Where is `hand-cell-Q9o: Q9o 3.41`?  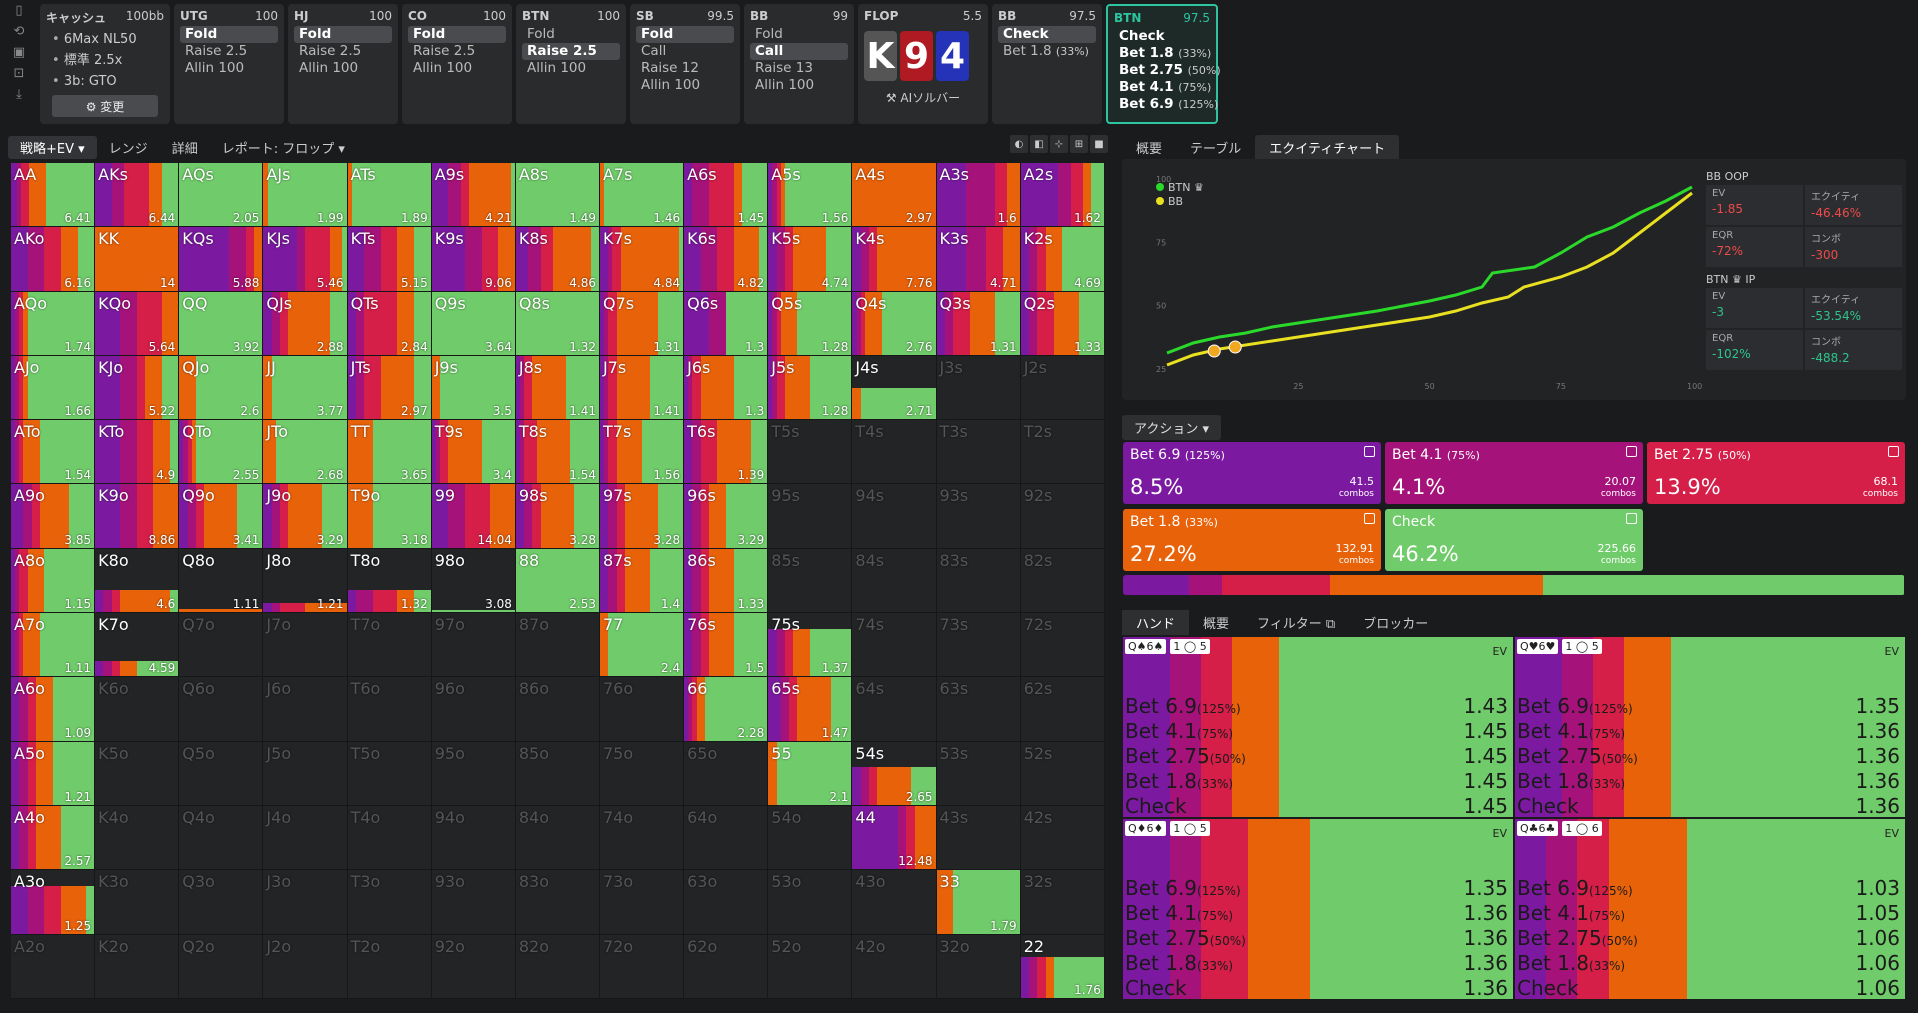 hand-cell-Q9o: Q9o 3.41 is located at coordinates (221, 516).